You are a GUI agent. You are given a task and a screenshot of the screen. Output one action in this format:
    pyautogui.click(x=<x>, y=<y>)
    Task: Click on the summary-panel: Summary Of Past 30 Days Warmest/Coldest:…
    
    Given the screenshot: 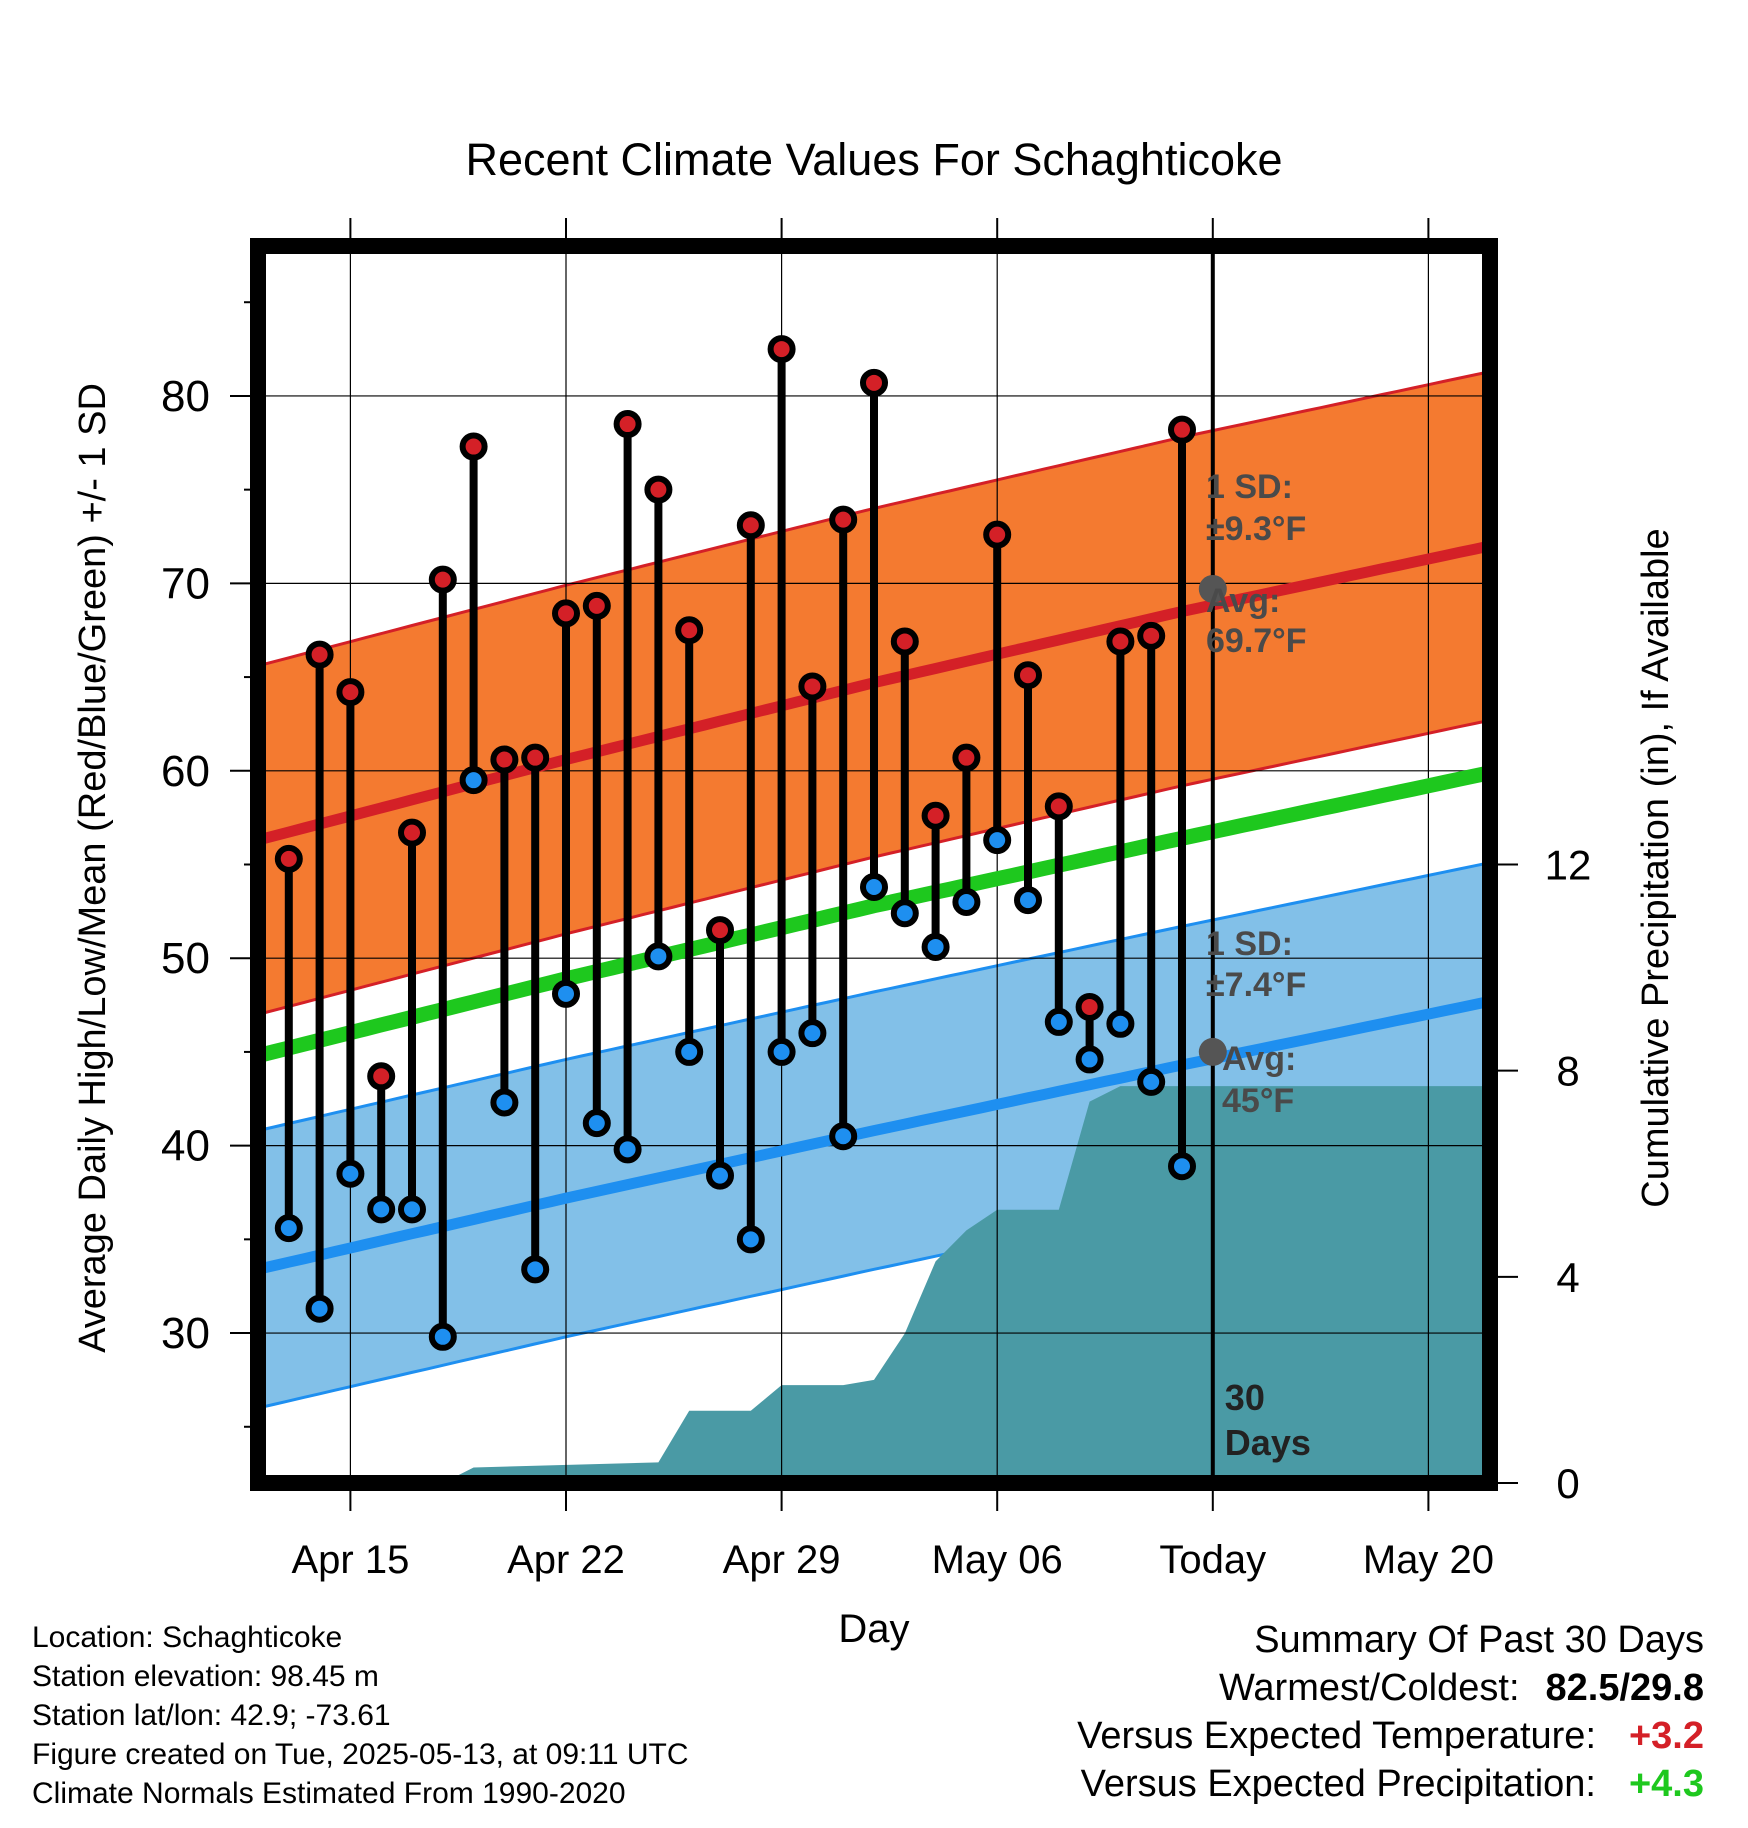 What is the action you would take?
    pyautogui.click(x=1390, y=1712)
    